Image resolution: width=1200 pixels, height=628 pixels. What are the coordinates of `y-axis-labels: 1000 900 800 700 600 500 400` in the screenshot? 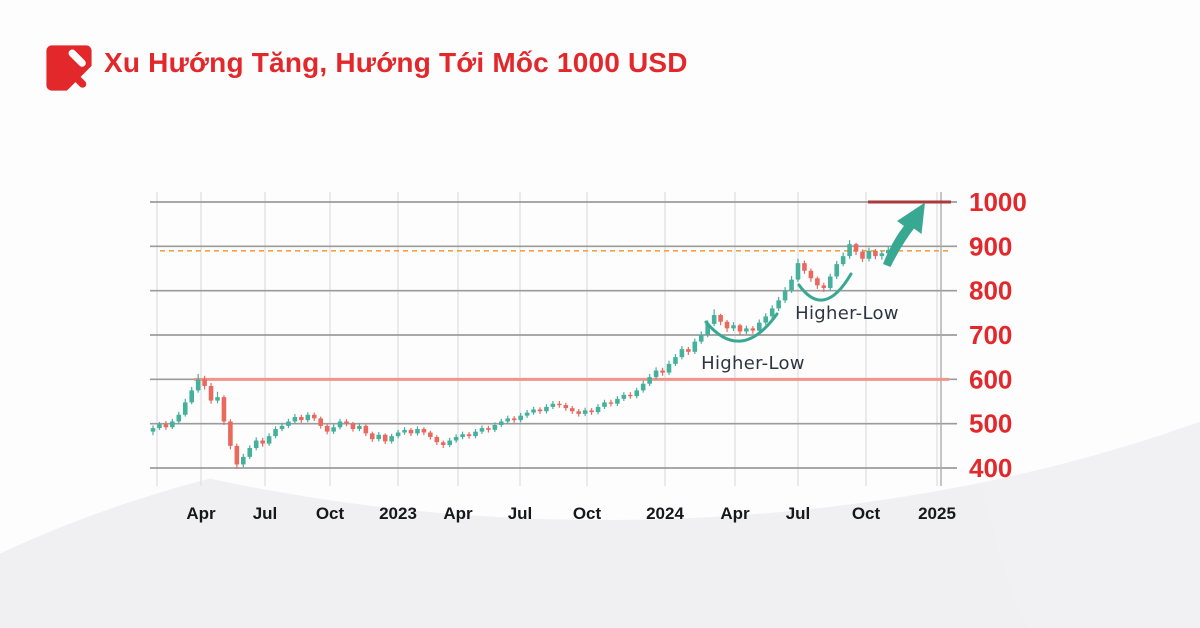 It's located at (998, 335).